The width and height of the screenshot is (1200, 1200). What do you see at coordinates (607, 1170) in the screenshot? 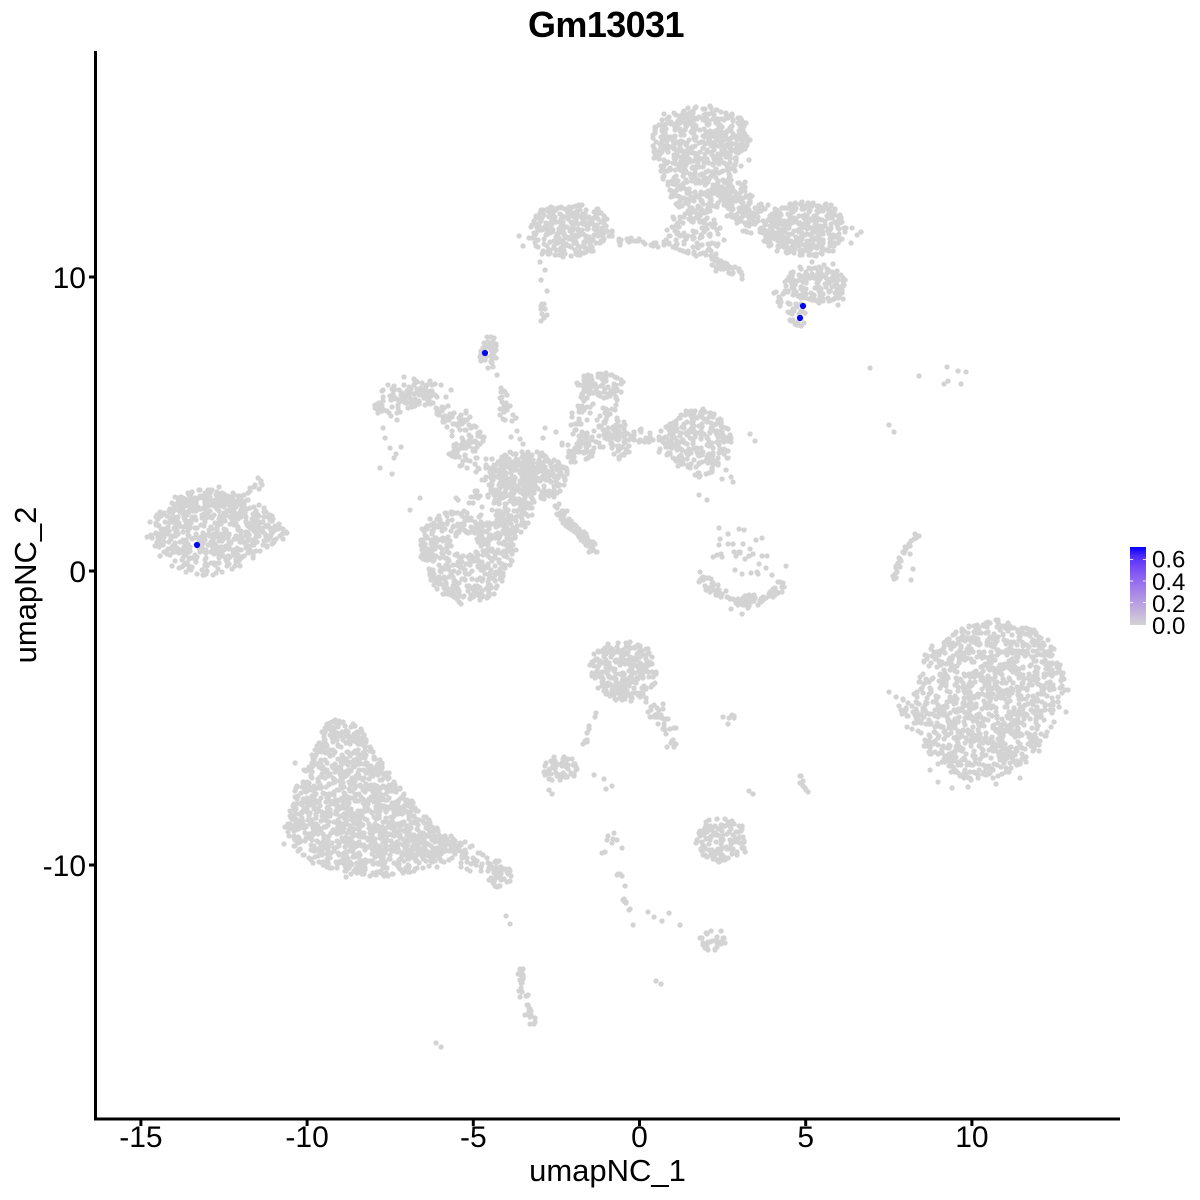
I see `svg-text: umapNC_1` at bounding box center [607, 1170].